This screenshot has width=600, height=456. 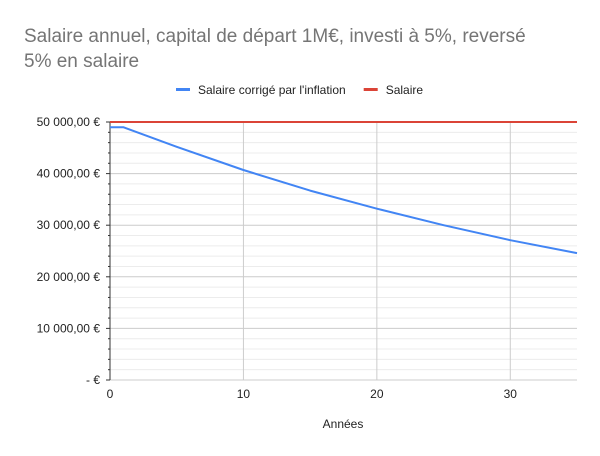 What do you see at coordinates (244, 394) in the screenshot?
I see `x-tick-label: 10` at bounding box center [244, 394].